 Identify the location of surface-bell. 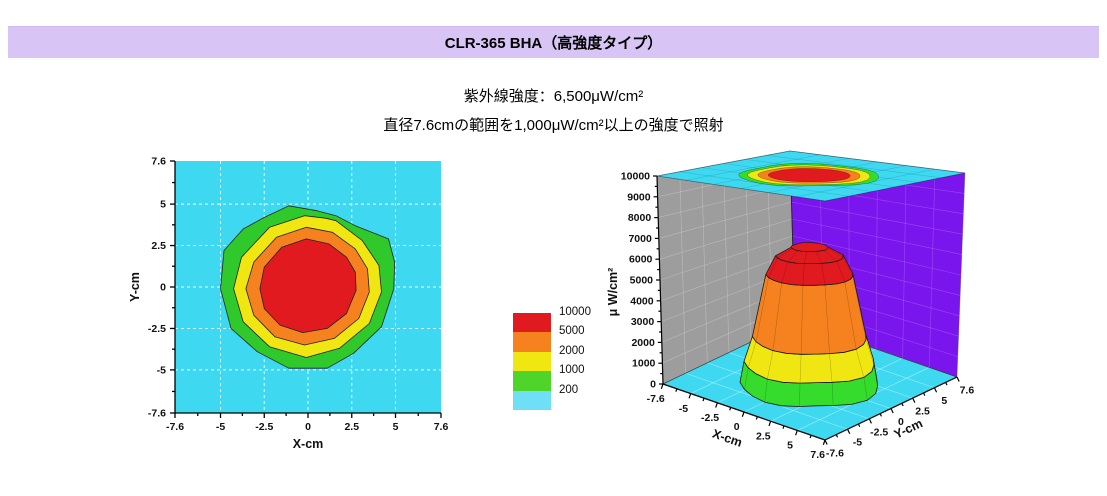
(809, 324).